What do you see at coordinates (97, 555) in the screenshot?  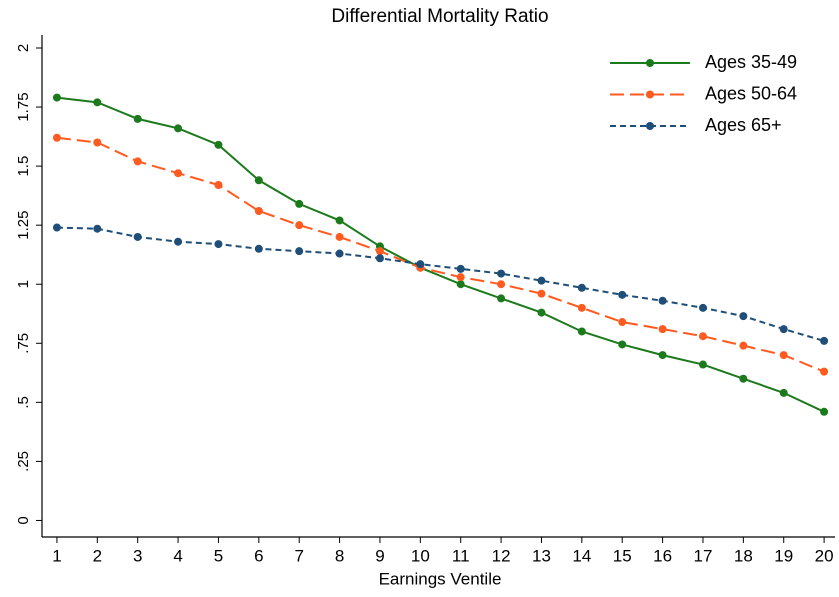 I see `x-tick-label: 2` at bounding box center [97, 555].